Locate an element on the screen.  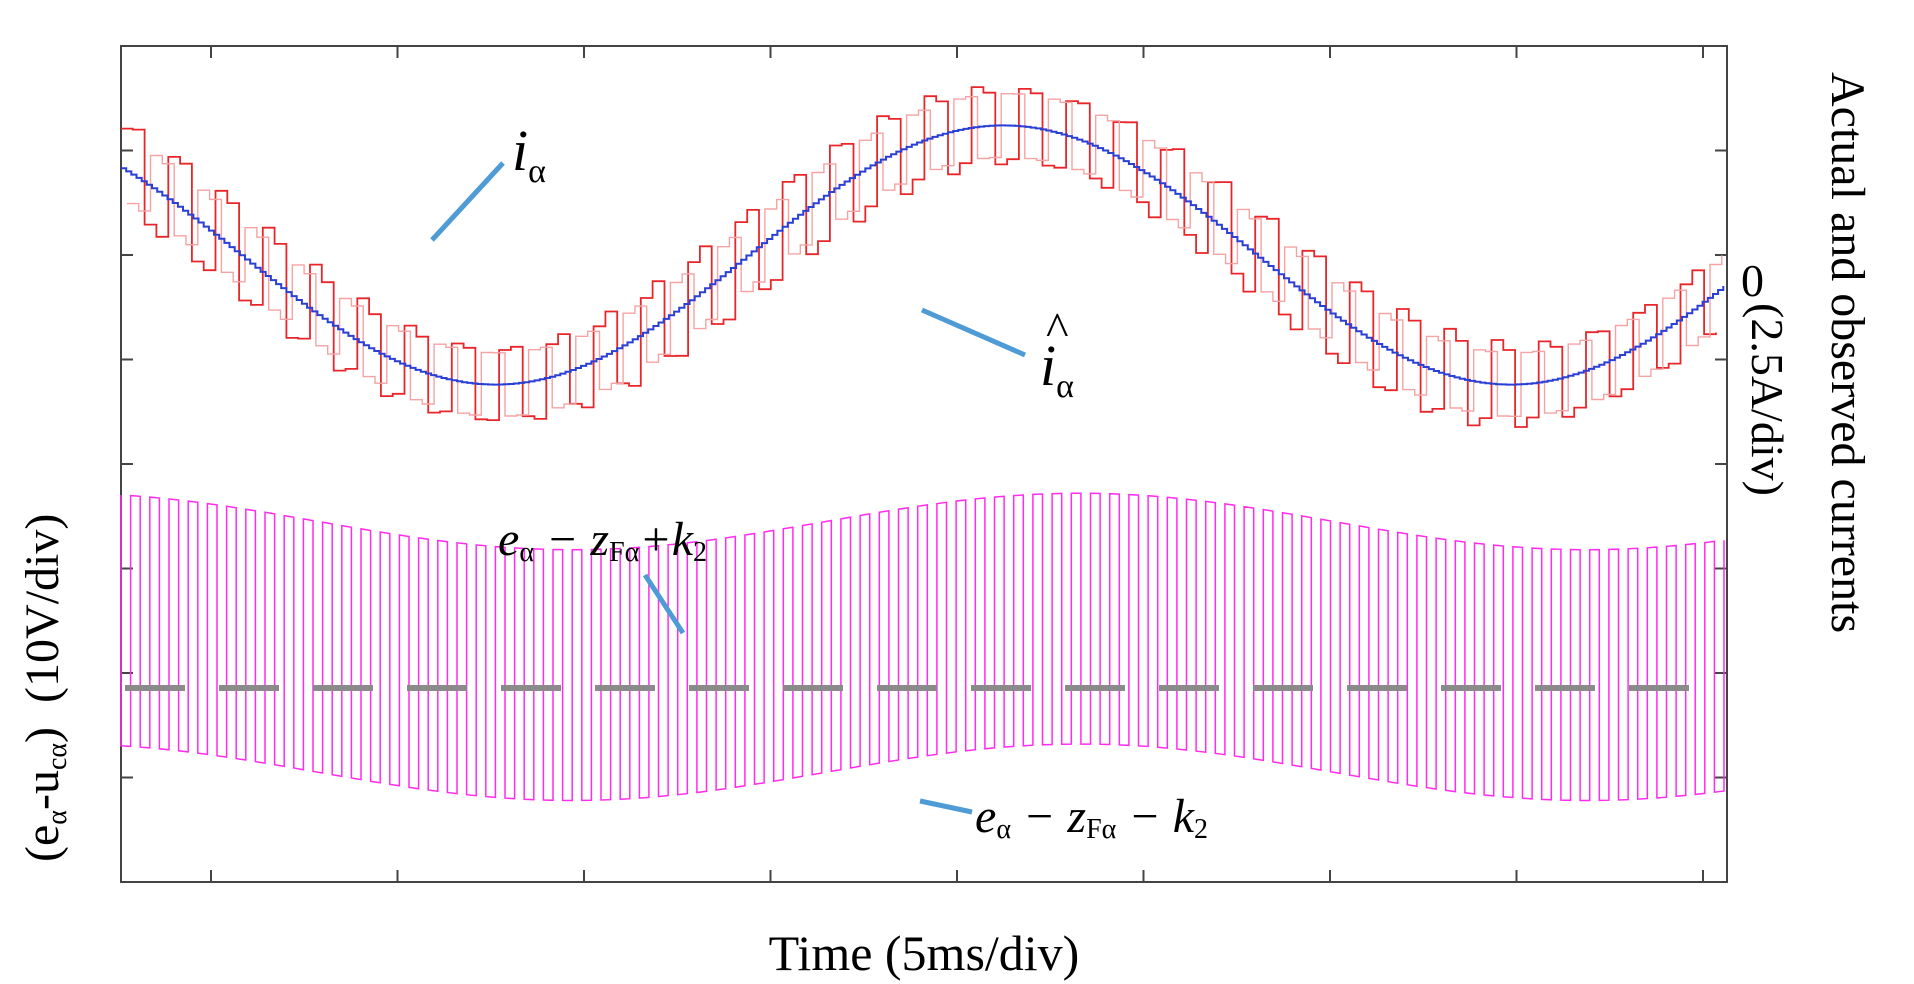
label-i-alpha-hat: iα is located at coordinates (1057, 369).